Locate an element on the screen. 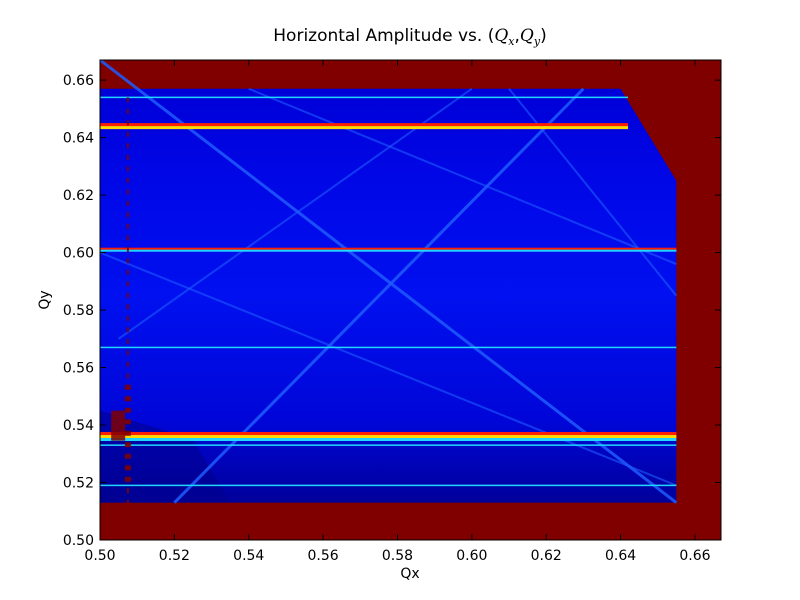 This screenshot has width=800, height=600. x-tick-label: 0.66 is located at coordinates (694, 556).